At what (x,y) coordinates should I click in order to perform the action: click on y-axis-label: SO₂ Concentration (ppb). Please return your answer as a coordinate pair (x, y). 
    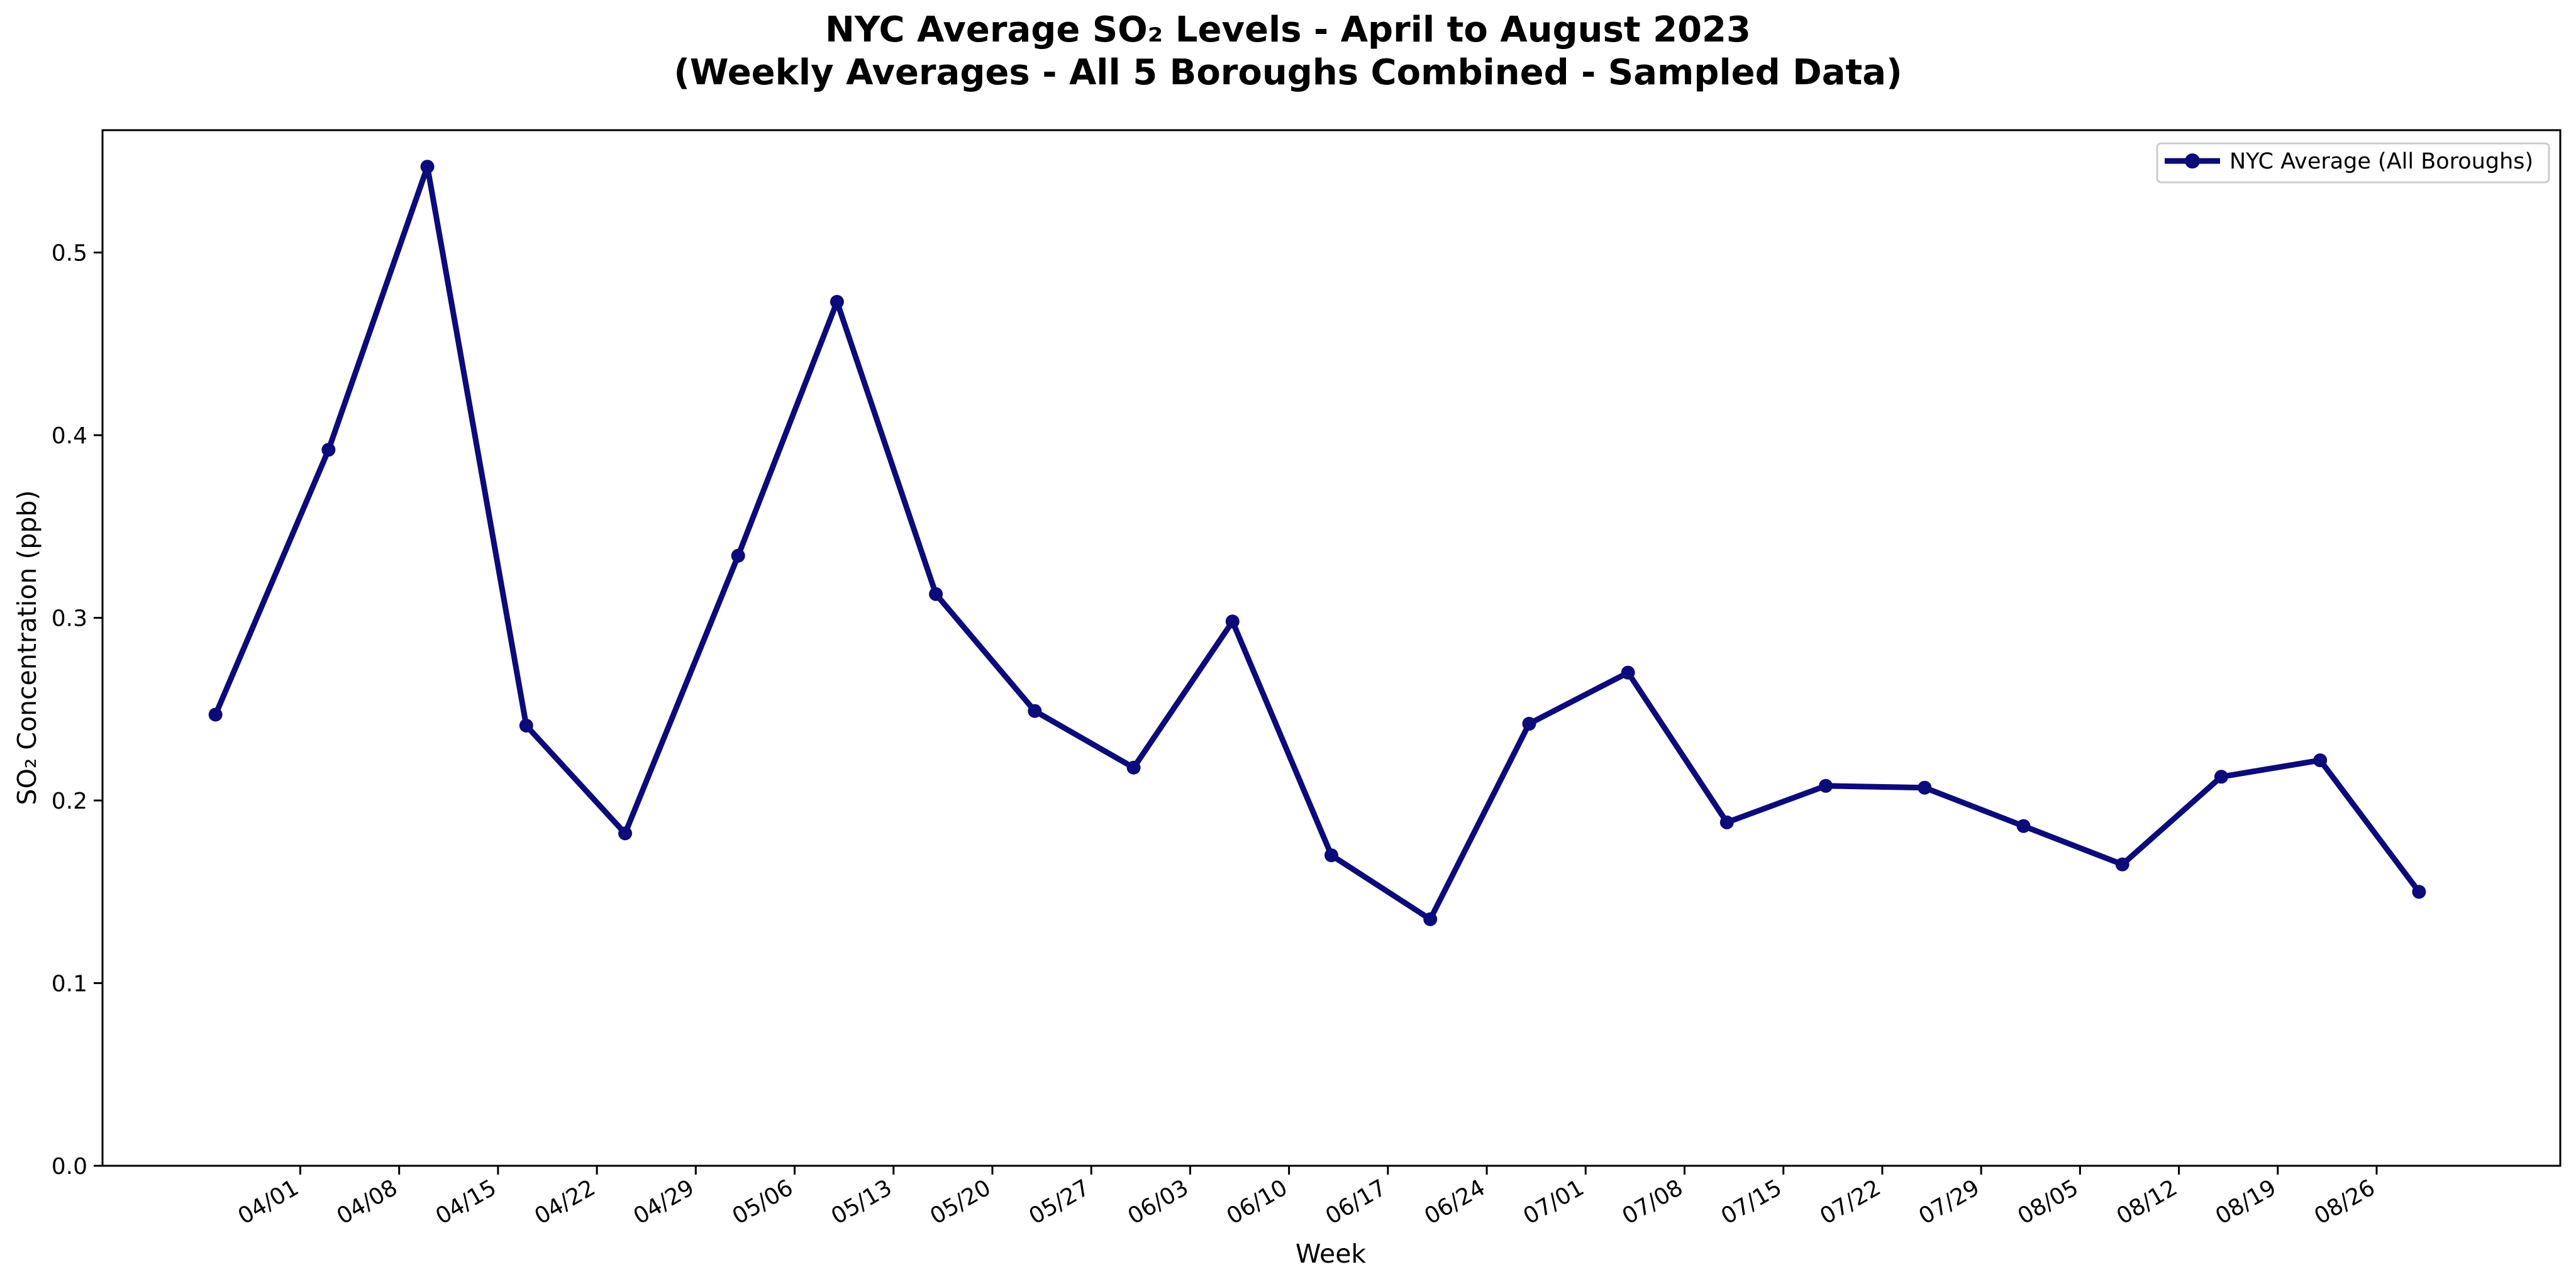
    Looking at the image, I should click on (27, 647).